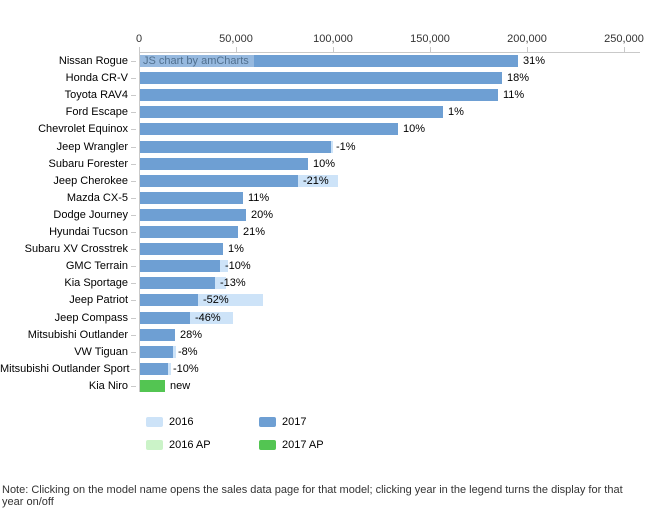 This screenshot has width=648, height=508. Describe the element at coordinates (96, 266) in the screenshot. I see `model-name-link: GMC Terrain` at that location.